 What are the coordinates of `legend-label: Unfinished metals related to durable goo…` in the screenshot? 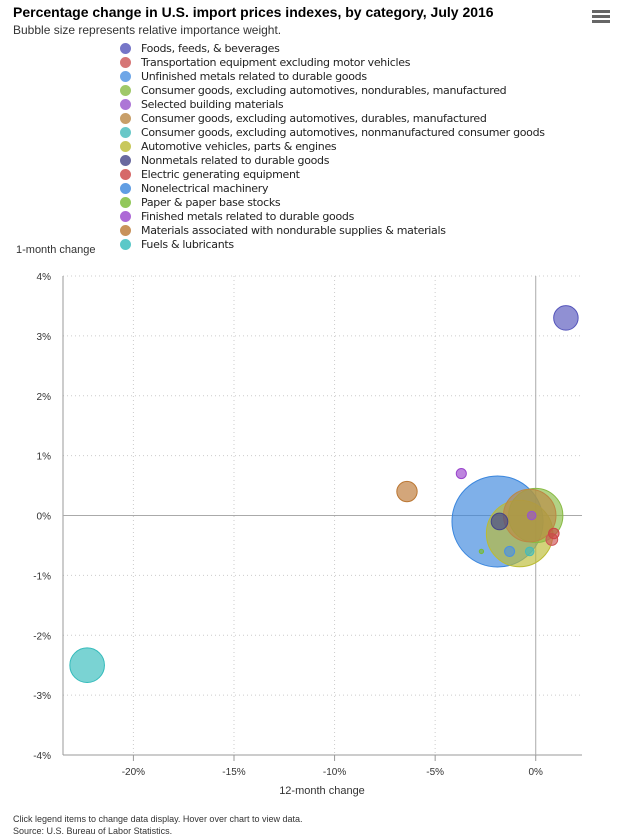 It's located at (254, 76).